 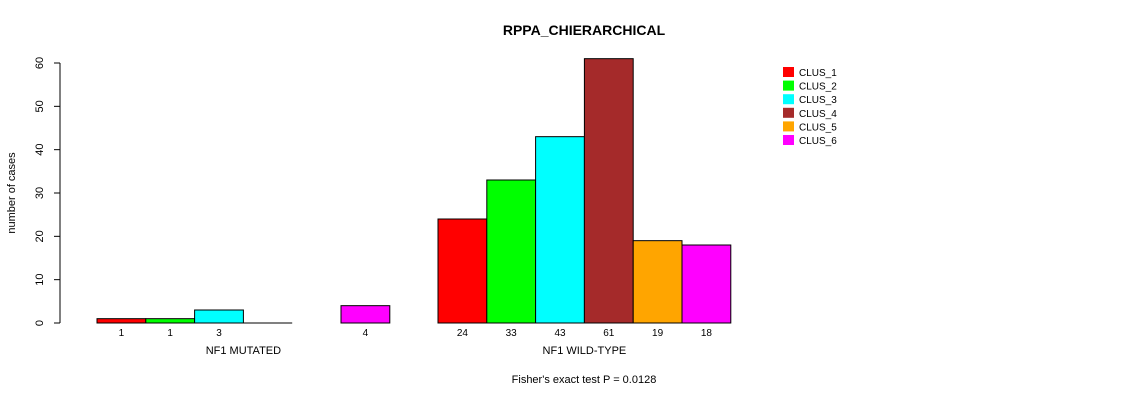 What do you see at coordinates (40, 323) in the screenshot?
I see `y-tick-label: 0` at bounding box center [40, 323].